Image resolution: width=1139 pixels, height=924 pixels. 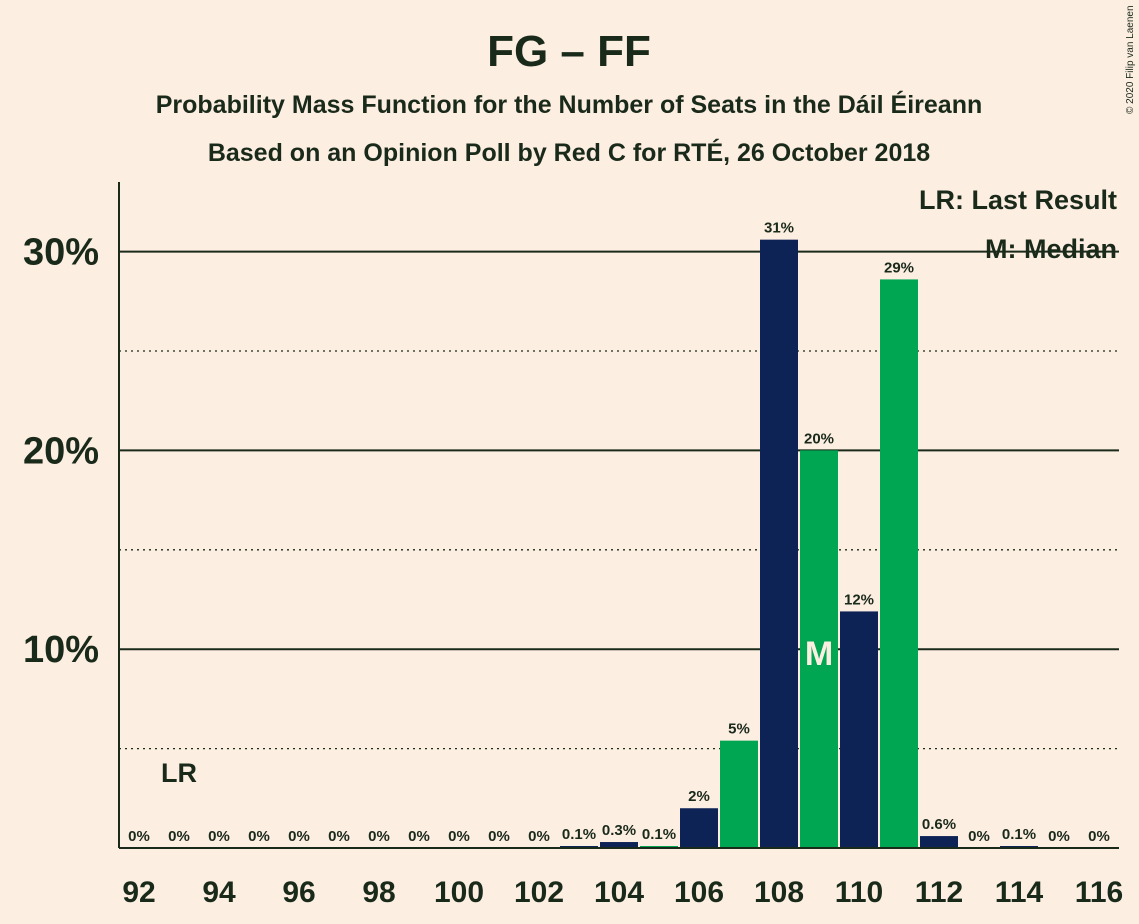 I want to click on data-label: 2%, so click(x=699, y=796).